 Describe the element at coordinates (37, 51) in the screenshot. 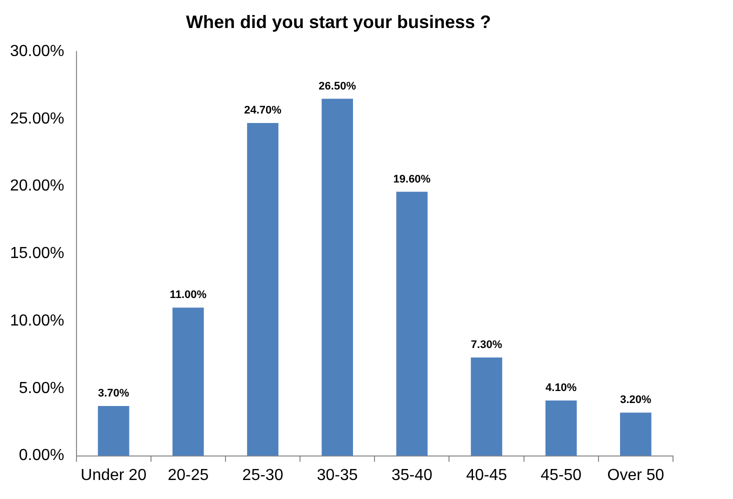

I see `y-tick-label: 30.00%` at that location.